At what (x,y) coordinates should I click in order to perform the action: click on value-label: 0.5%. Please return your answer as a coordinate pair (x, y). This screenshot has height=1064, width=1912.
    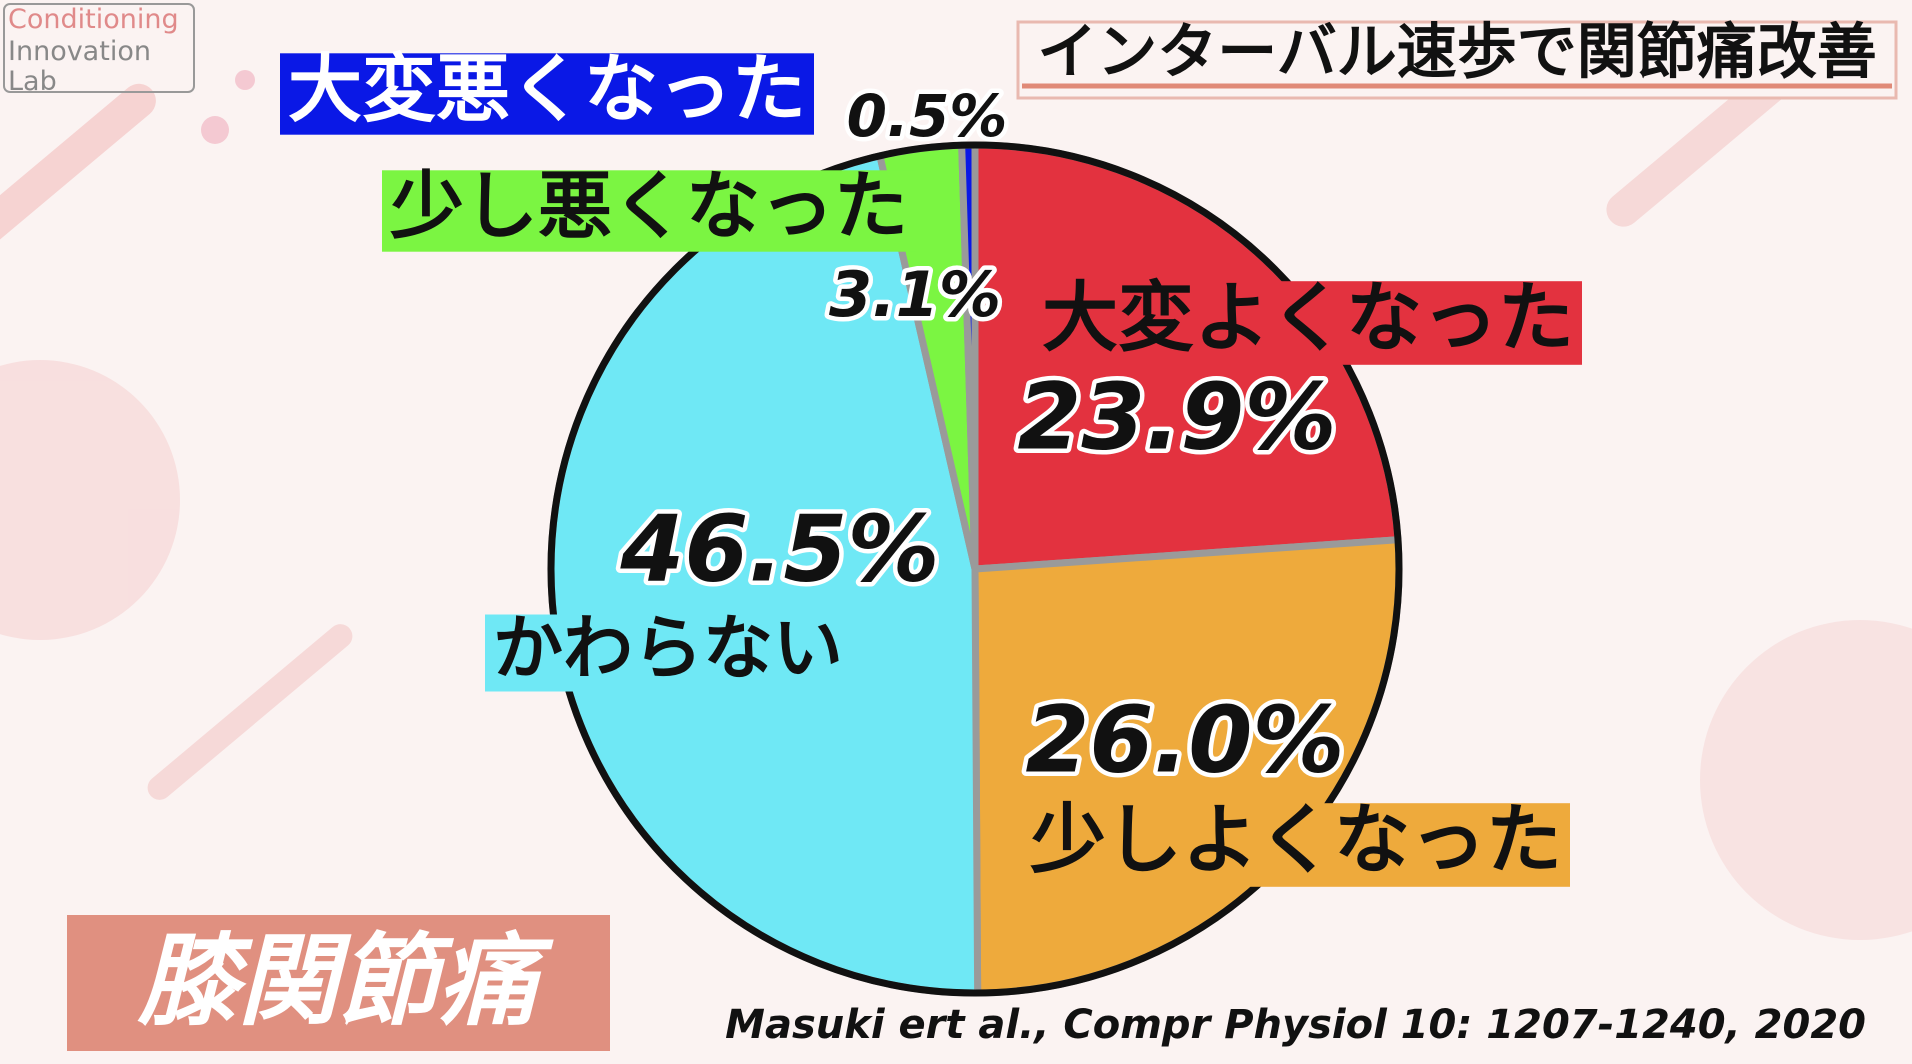
    Looking at the image, I should click on (927, 116).